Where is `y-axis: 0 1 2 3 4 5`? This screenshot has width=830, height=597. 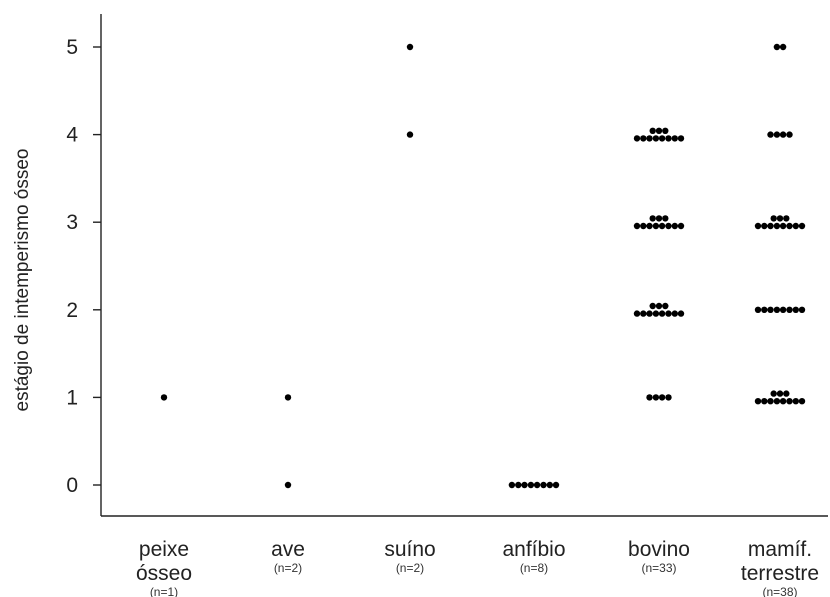 y-axis: 0 1 2 3 4 5 is located at coordinates (84, 265).